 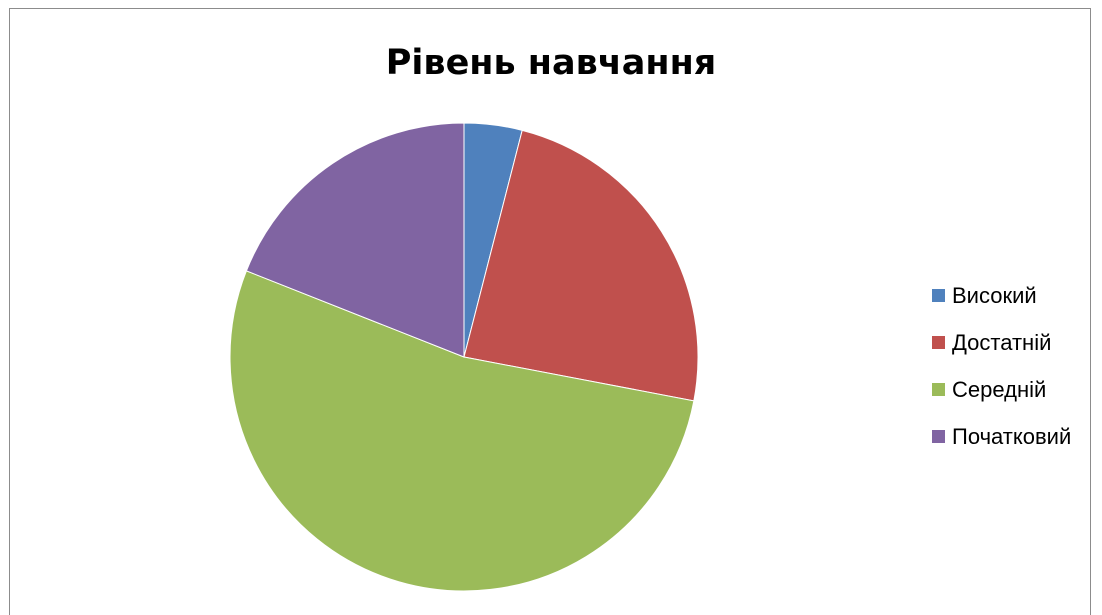 I want to click on legend: Високий Достатній Середній Початковий, so click(x=1012, y=366).